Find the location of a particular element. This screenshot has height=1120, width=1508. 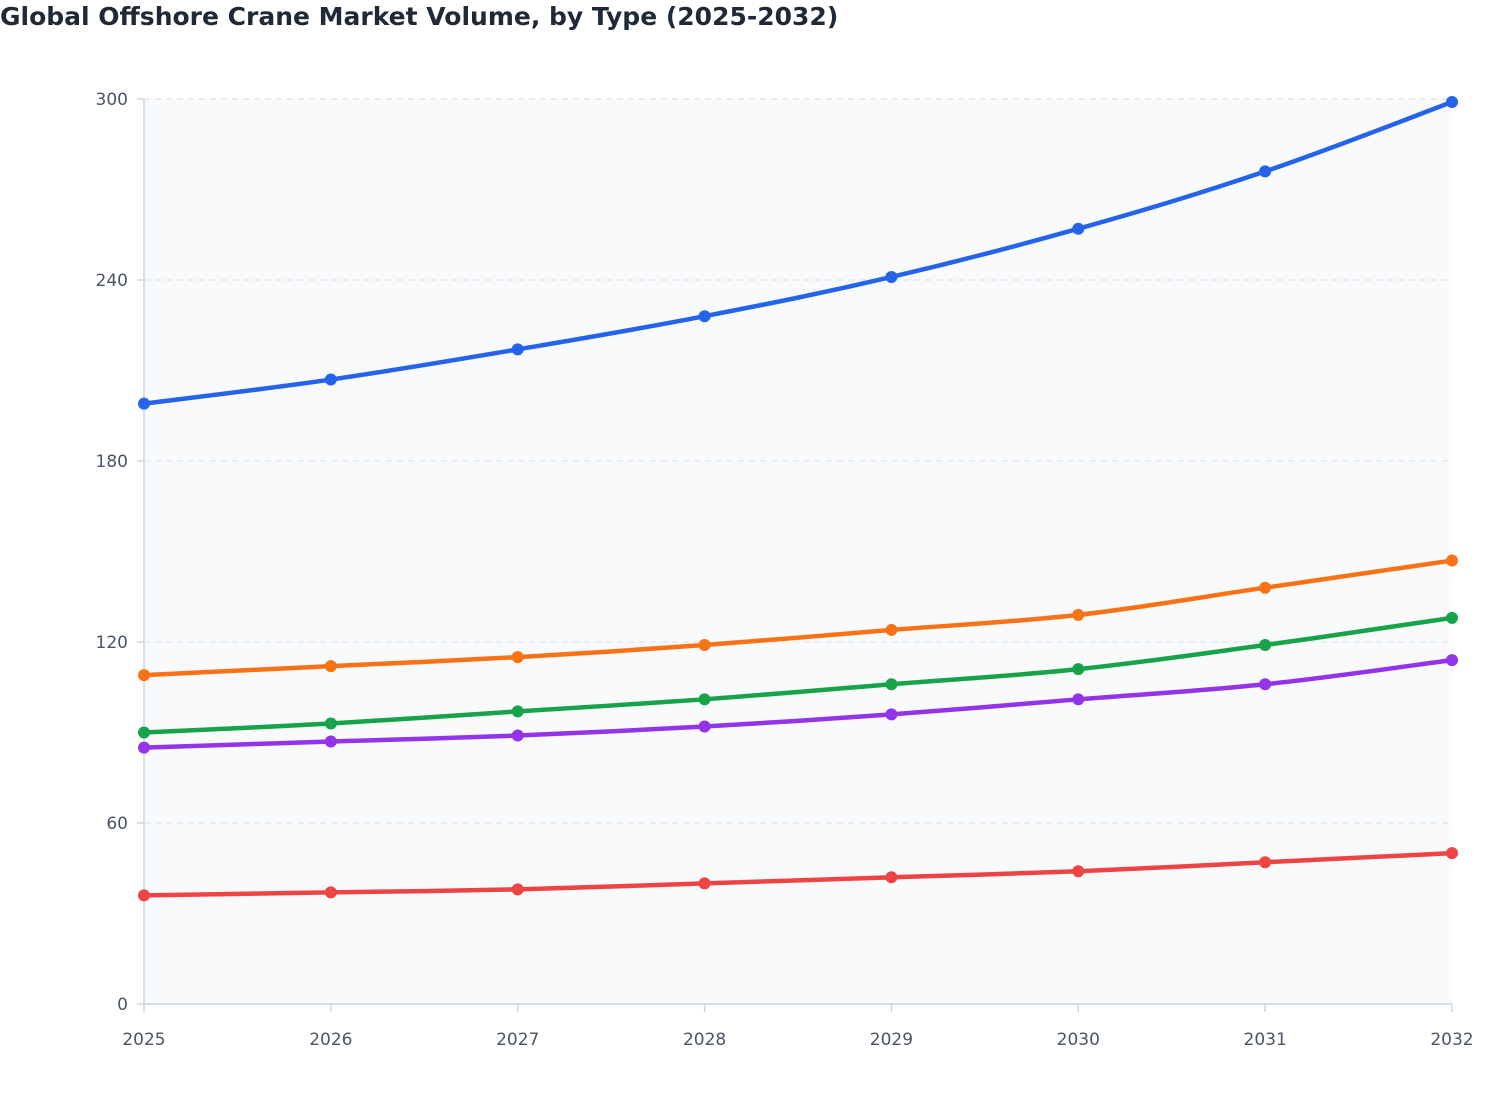

y-tick-label: 180 is located at coordinates (112, 462).